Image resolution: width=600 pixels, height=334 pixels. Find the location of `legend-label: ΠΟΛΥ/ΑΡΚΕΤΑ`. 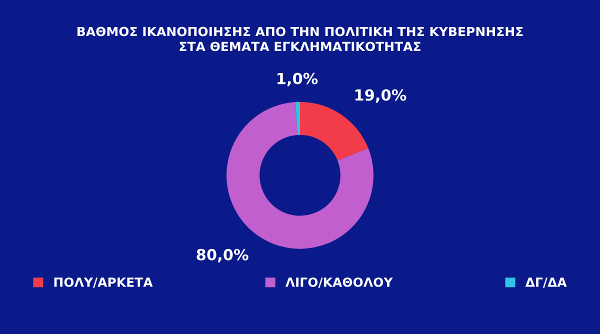

legend-label: ΠΟΛΥ/ΑΡΚΕΤΑ is located at coordinates (103, 282).